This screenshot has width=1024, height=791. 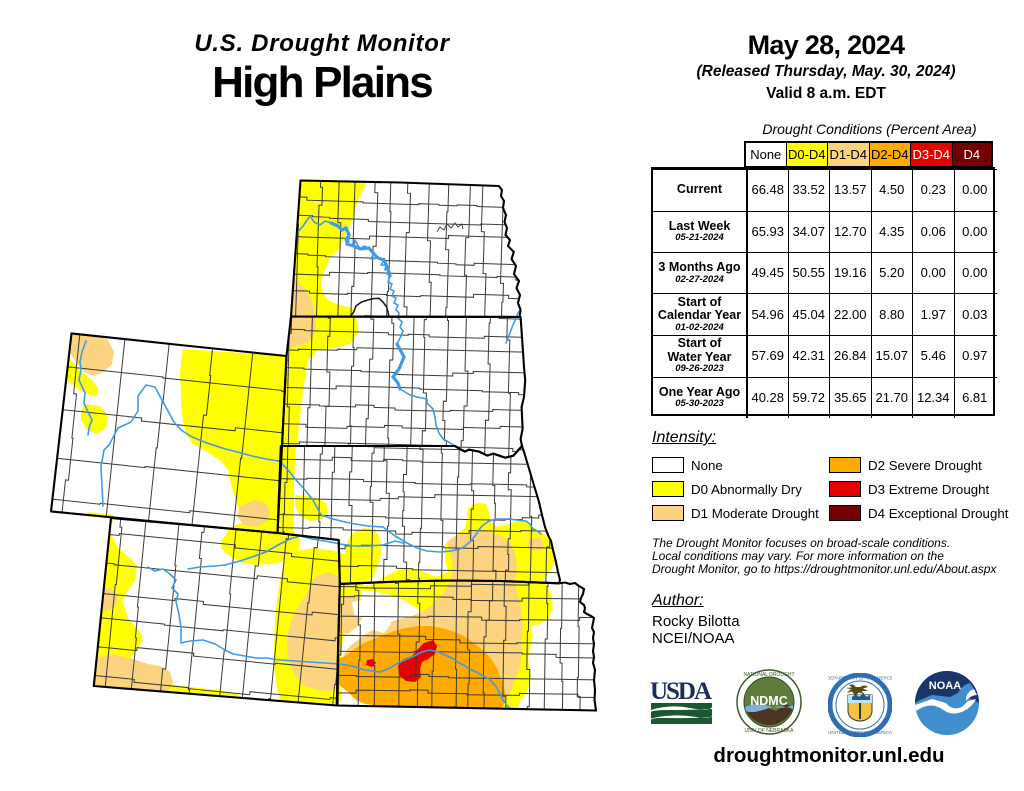 What do you see at coordinates (945, 686) in the screenshot?
I see `svg-text: NOAA` at bounding box center [945, 686].